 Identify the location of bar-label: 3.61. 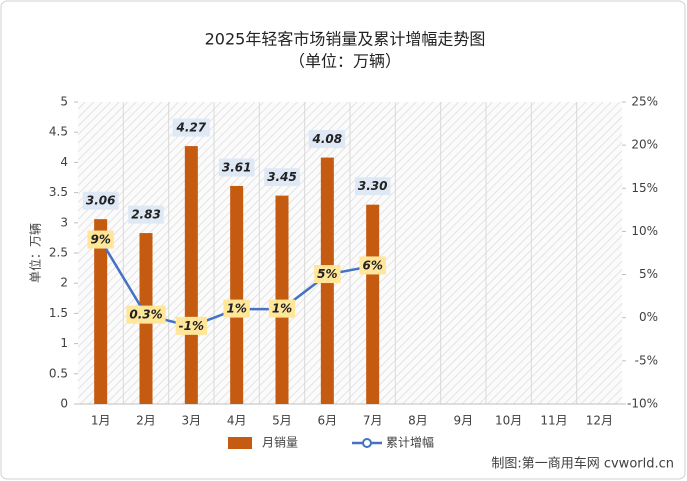
(237, 167).